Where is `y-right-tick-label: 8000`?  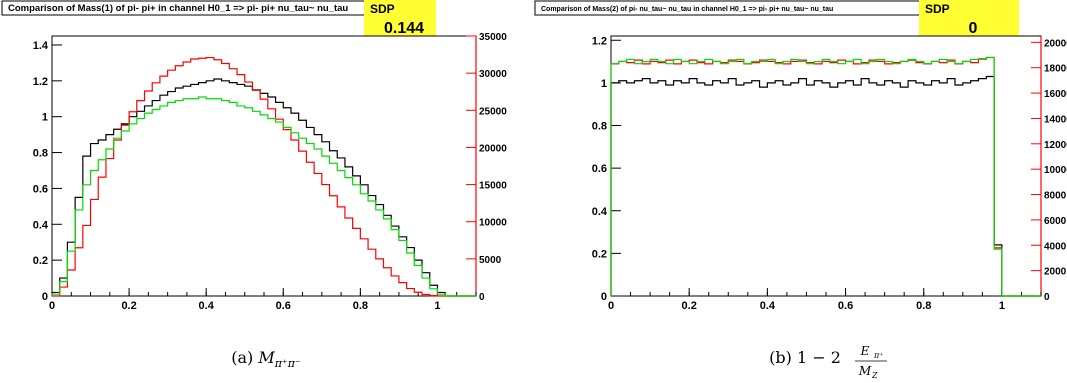 y-right-tick-label: 8000 is located at coordinates (1055, 196).